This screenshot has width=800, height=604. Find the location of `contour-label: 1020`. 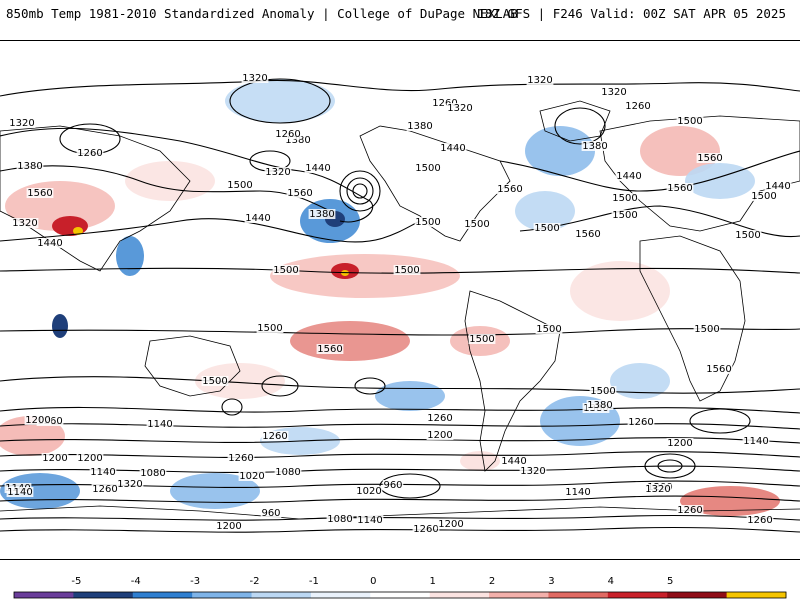

contour-label: 1020 is located at coordinates (368, 491).